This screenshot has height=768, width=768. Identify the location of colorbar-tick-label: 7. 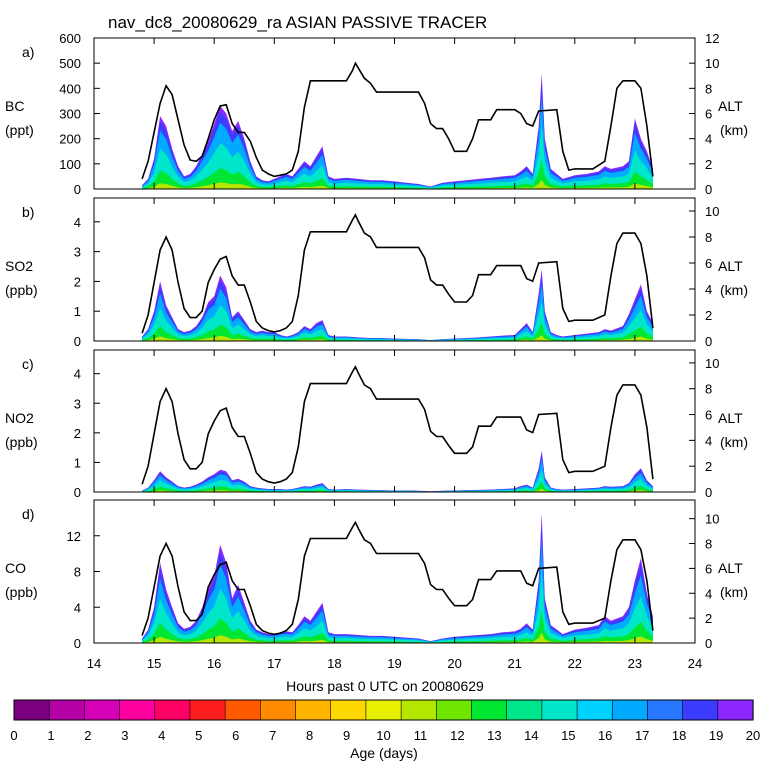
(272, 735).